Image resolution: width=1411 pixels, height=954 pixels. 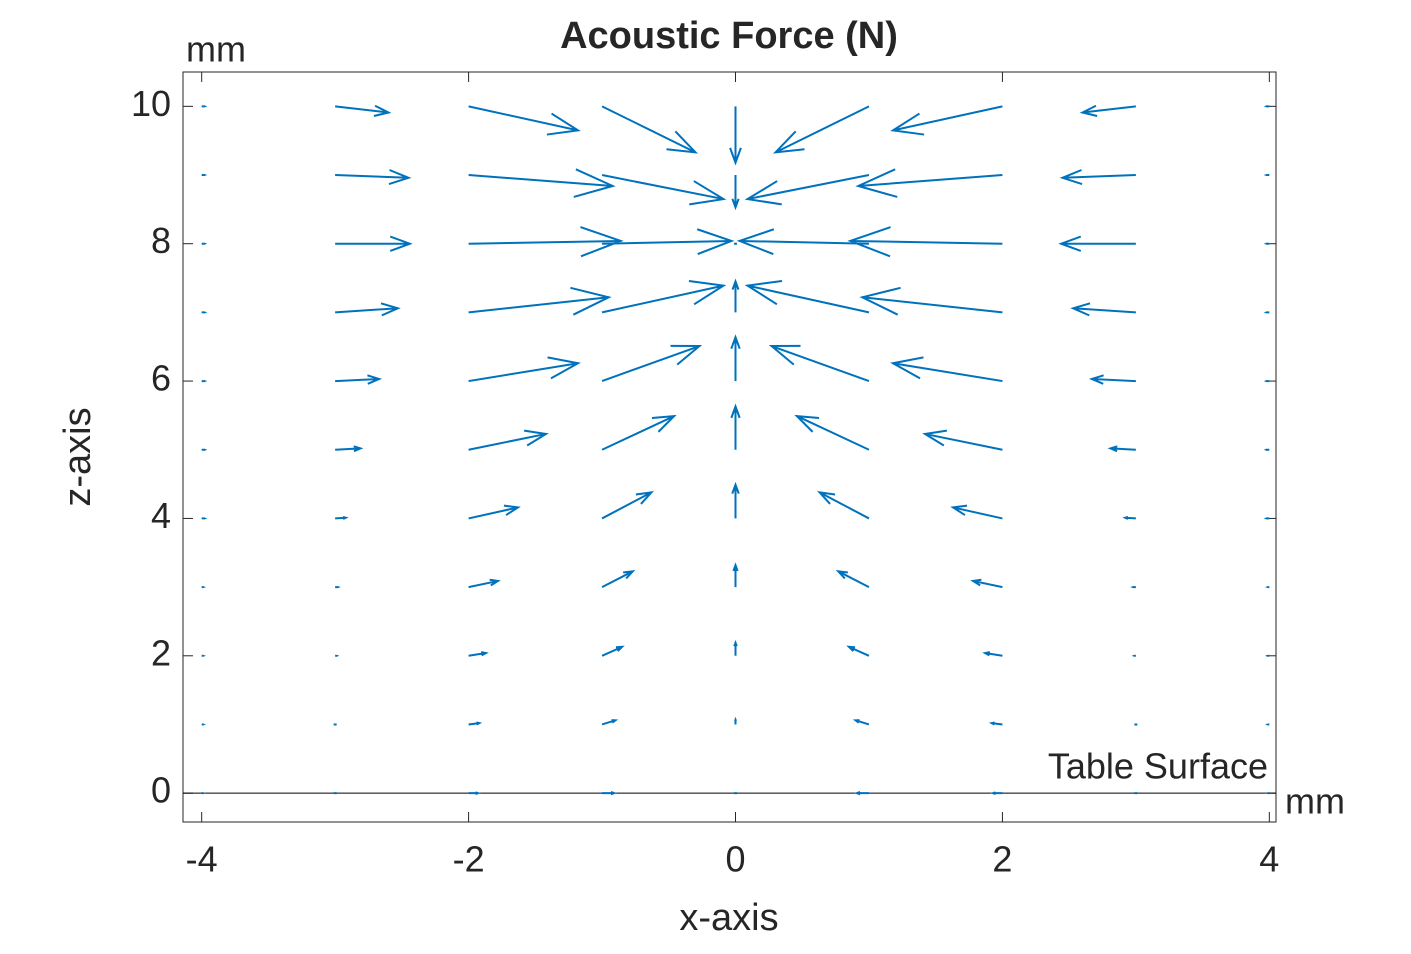 I want to click on chart-title: Acoustic Force (N), so click(x=729, y=36).